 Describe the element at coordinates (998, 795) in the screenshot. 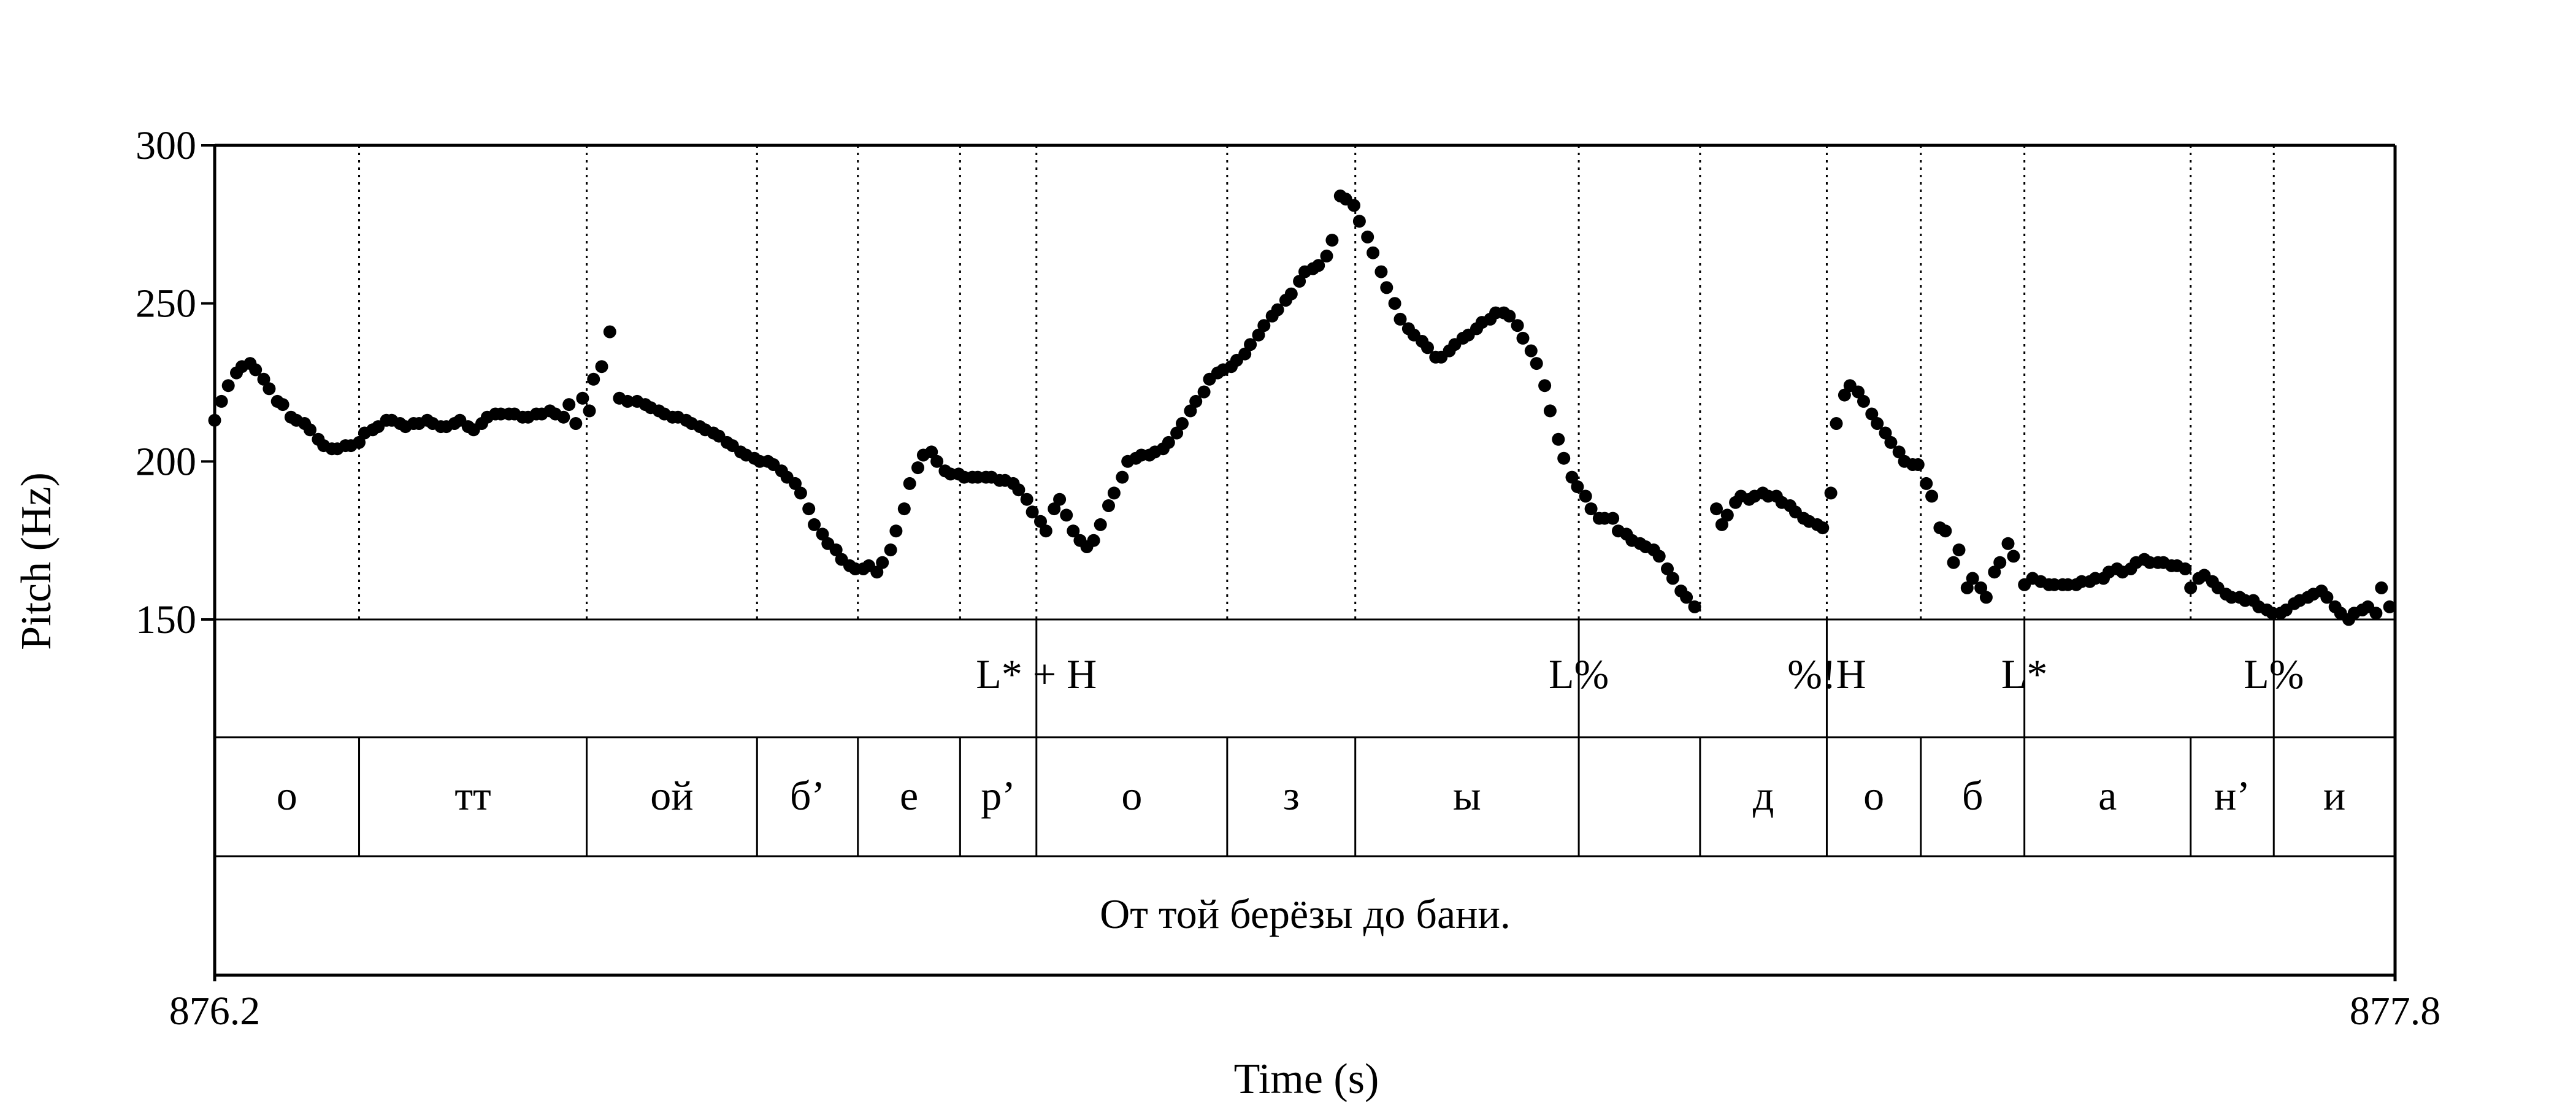

I see `segment-label-5: р’` at that location.